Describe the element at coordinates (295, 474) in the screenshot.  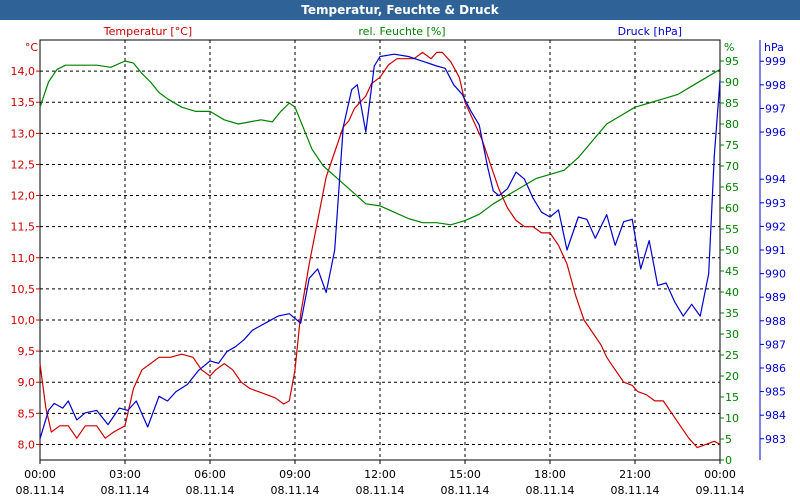
I see `x-tick-time: 09:00` at that location.